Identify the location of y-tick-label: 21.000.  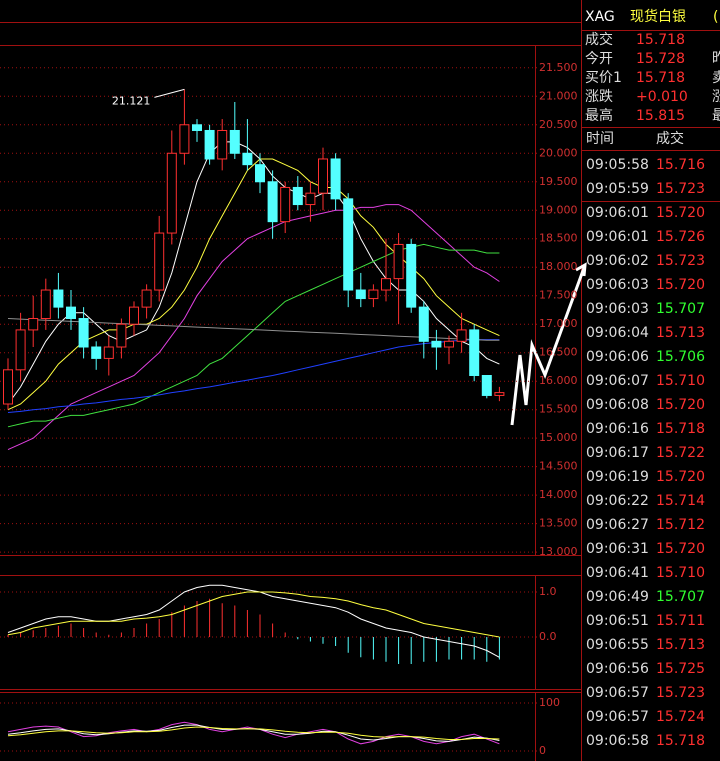
(558, 95).